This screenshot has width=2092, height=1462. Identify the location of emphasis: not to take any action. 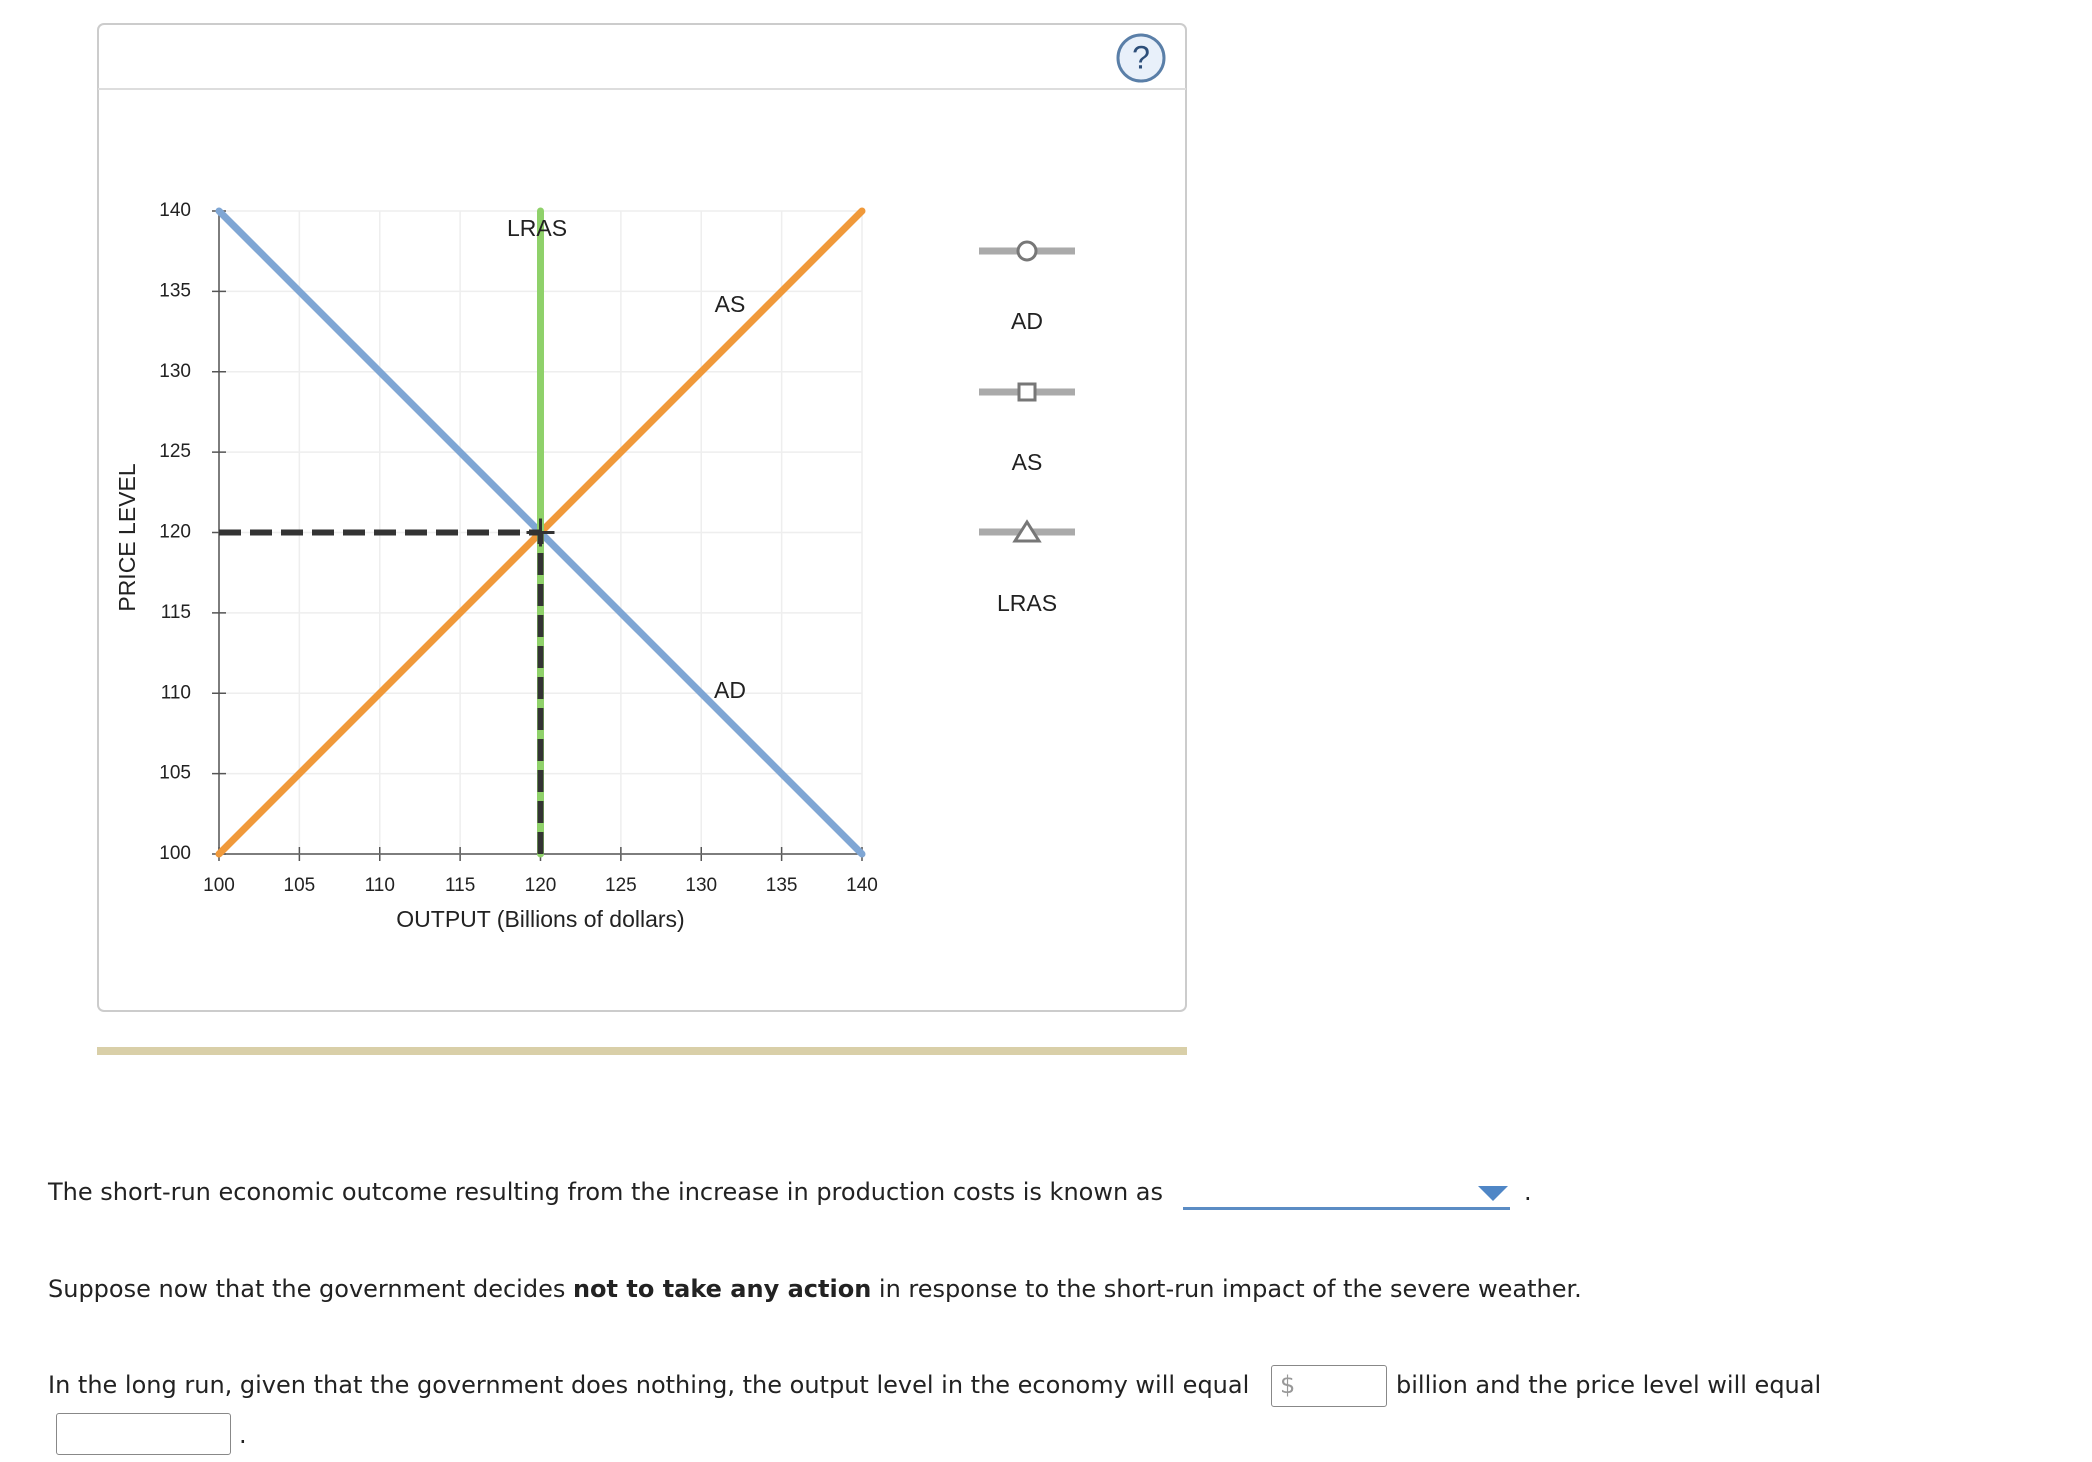
(722, 1289).